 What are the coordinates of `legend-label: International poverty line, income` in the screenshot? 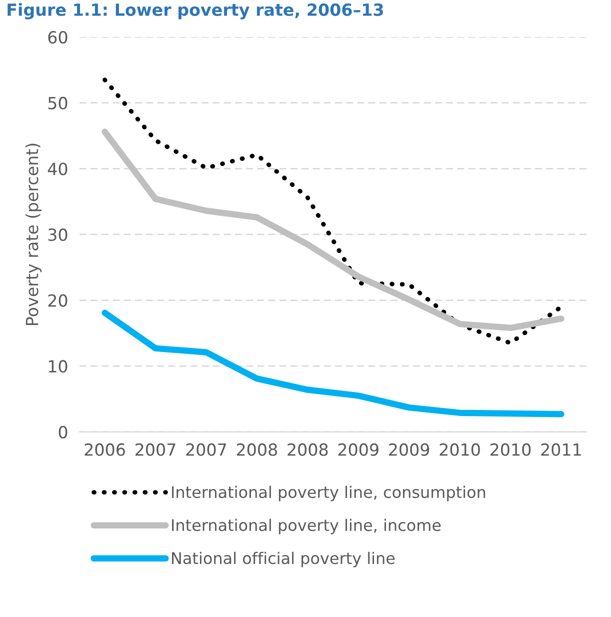 It's located at (306, 526).